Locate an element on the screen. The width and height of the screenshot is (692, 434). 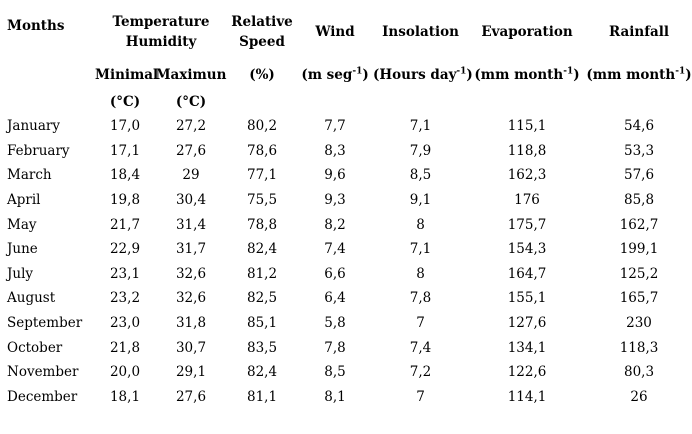
table-row: November 20,0 29,1 82,4 8,5 7,2 122,6 80,3 is located at coordinates (346, 372).